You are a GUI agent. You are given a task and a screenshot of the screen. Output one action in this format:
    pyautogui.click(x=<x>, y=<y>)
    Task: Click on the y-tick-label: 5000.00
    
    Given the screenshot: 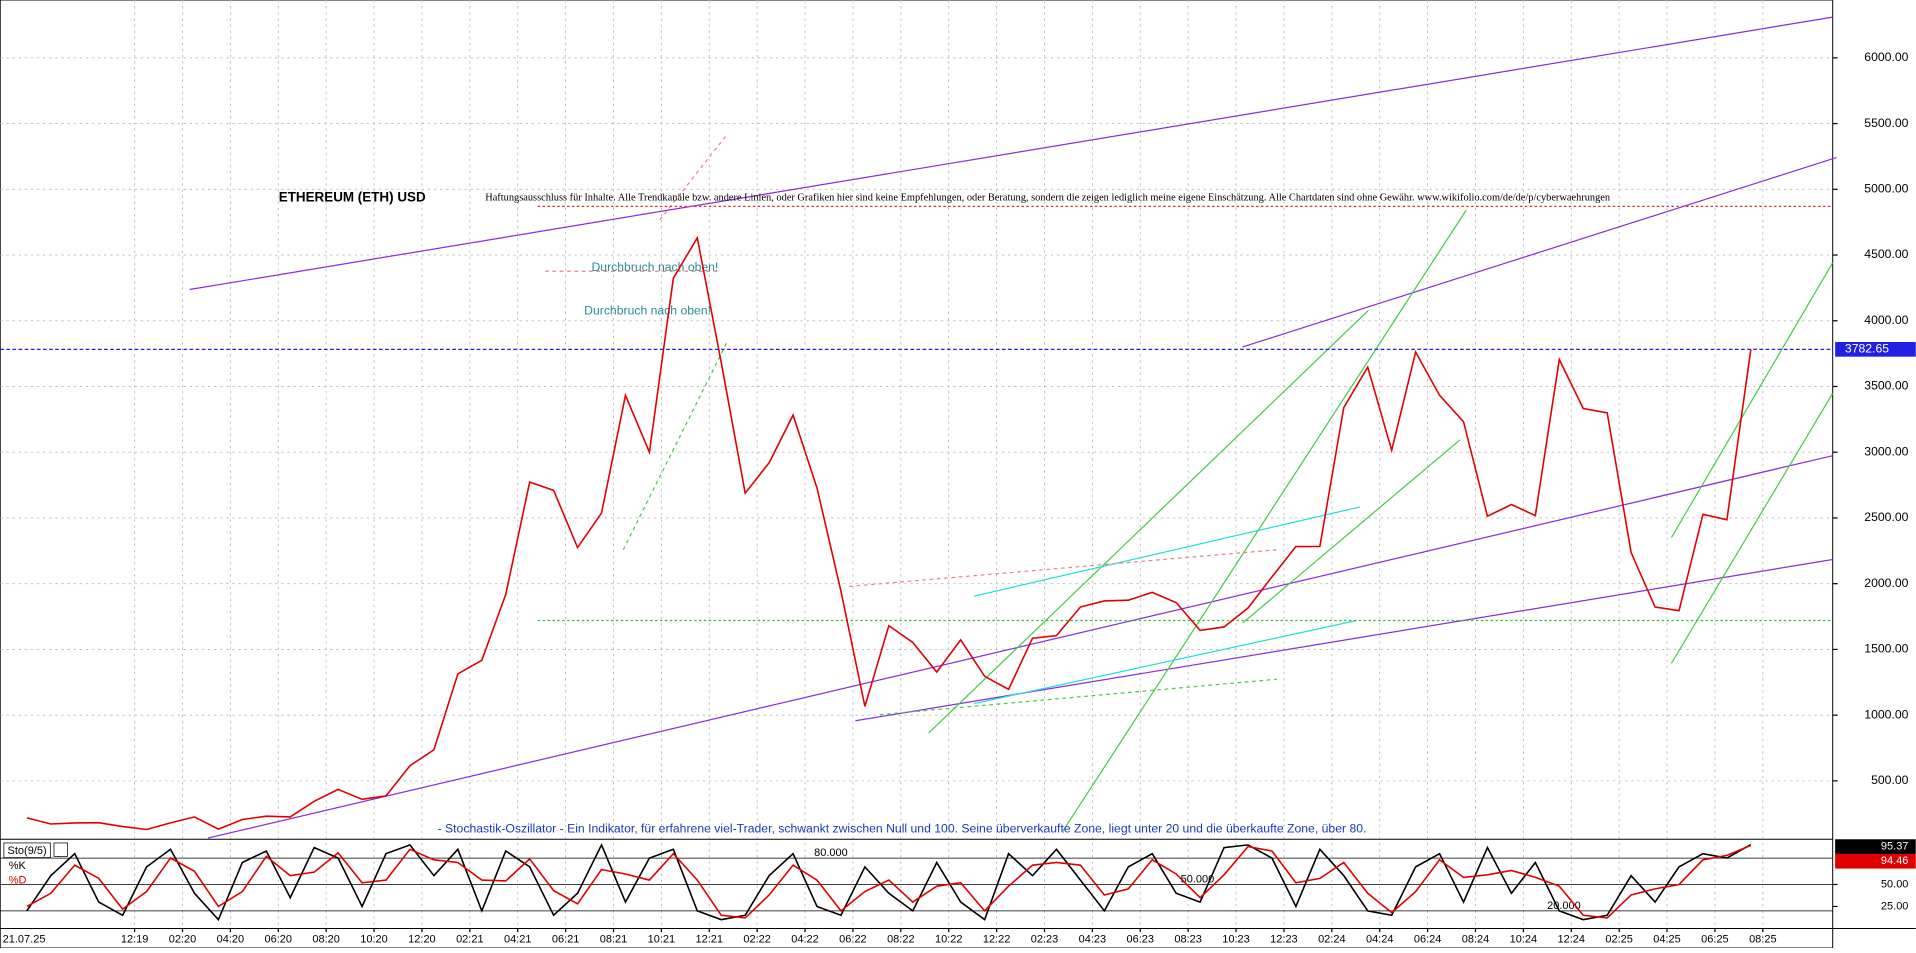 What is the action you would take?
    pyautogui.click(x=1886, y=189)
    